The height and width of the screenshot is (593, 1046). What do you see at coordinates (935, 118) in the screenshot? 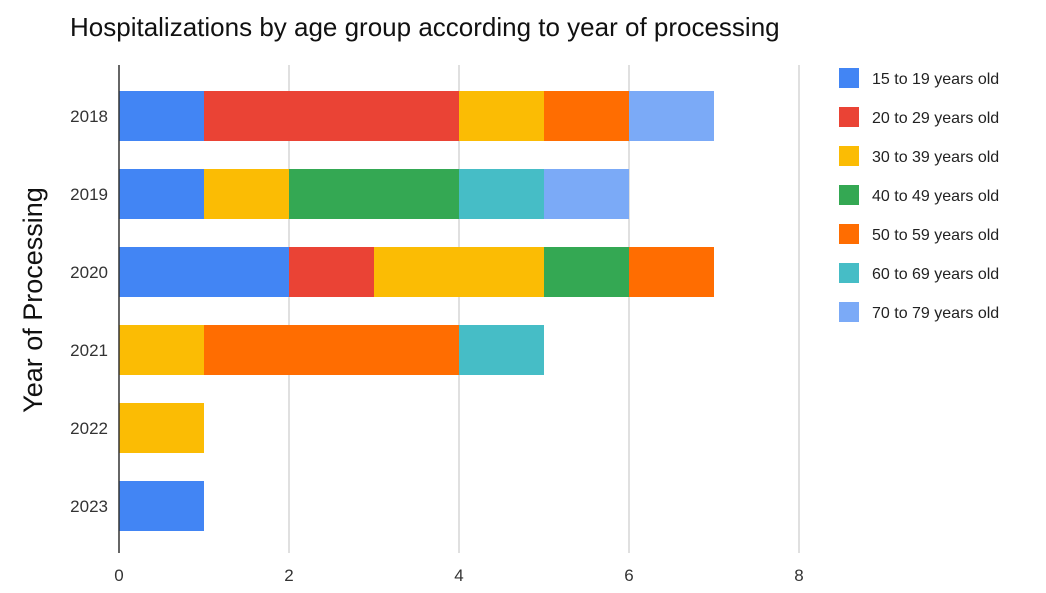
I see `legend-label-1: 20 to 29 years old` at bounding box center [935, 118].